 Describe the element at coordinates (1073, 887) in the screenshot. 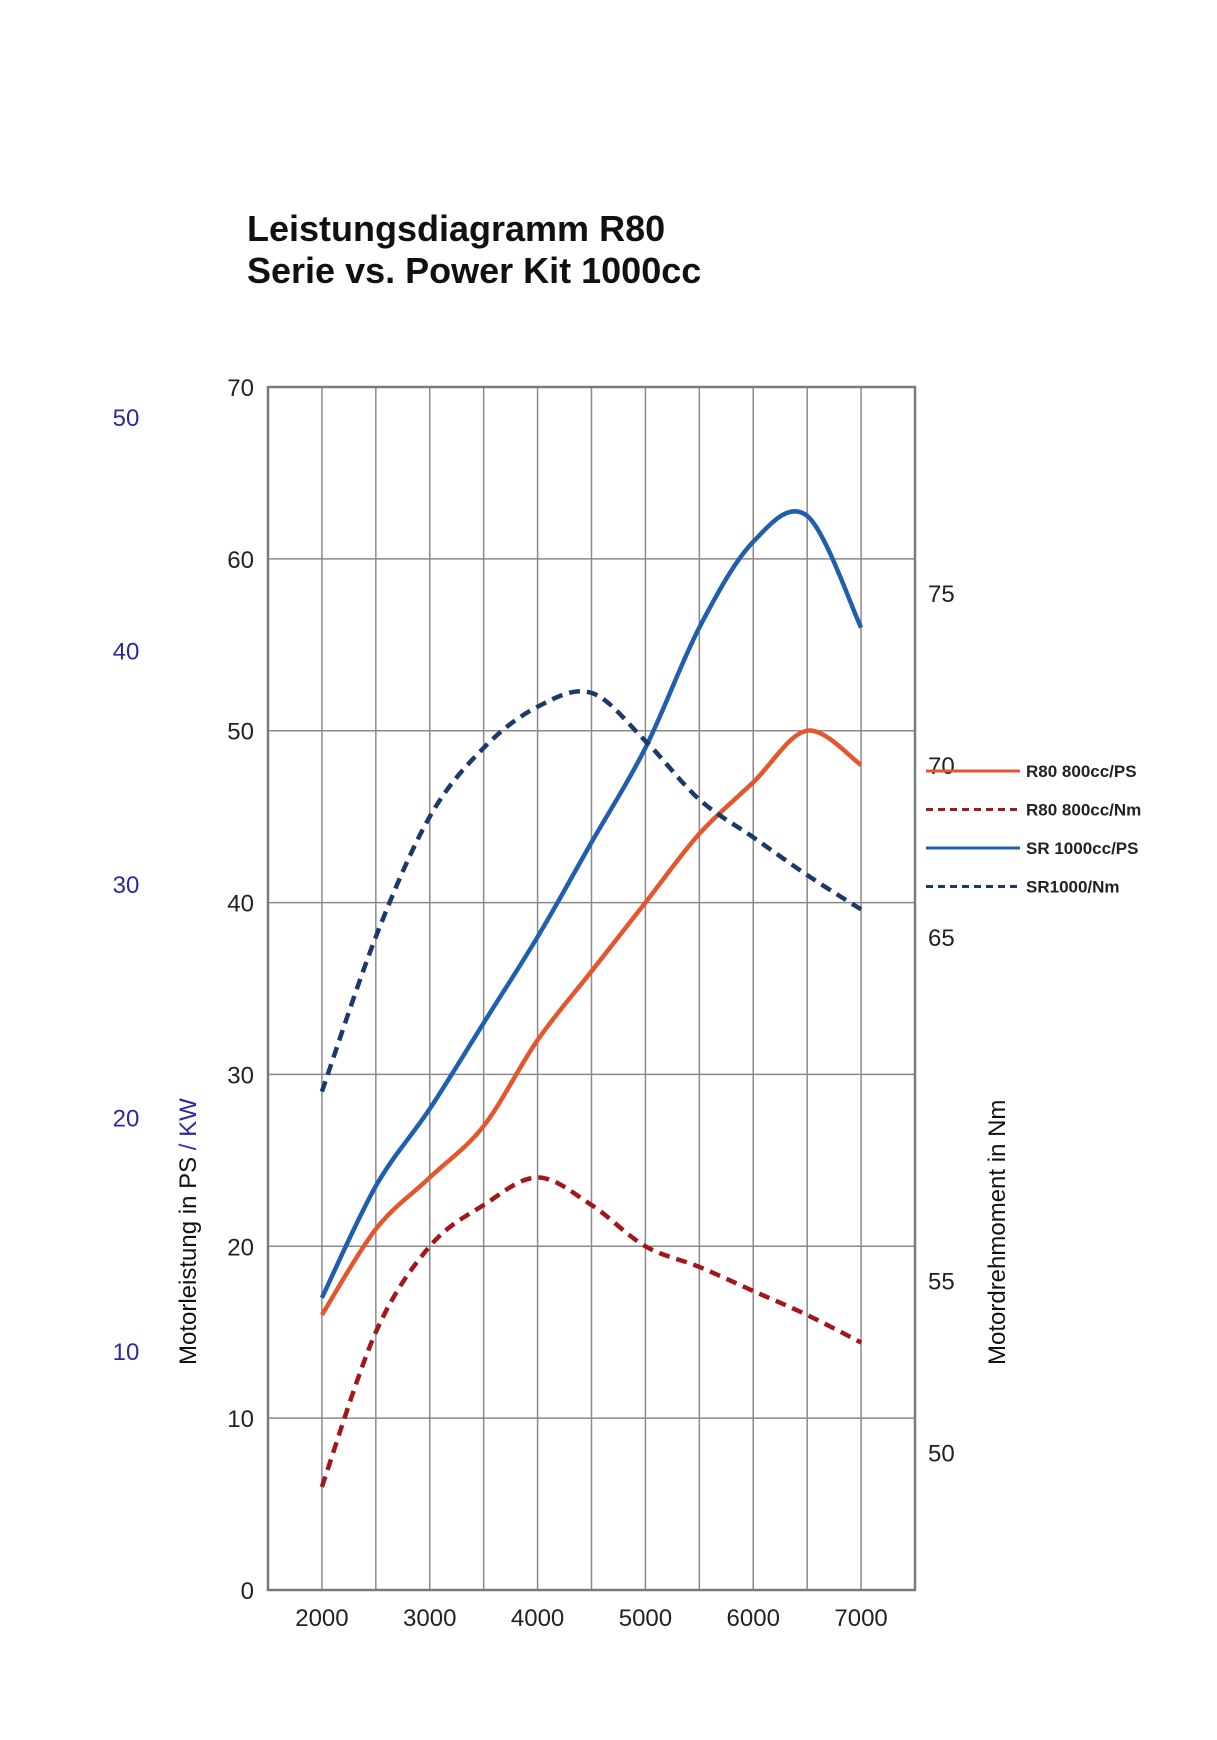

I see `legend-label-4: SR1000/Nm` at that location.